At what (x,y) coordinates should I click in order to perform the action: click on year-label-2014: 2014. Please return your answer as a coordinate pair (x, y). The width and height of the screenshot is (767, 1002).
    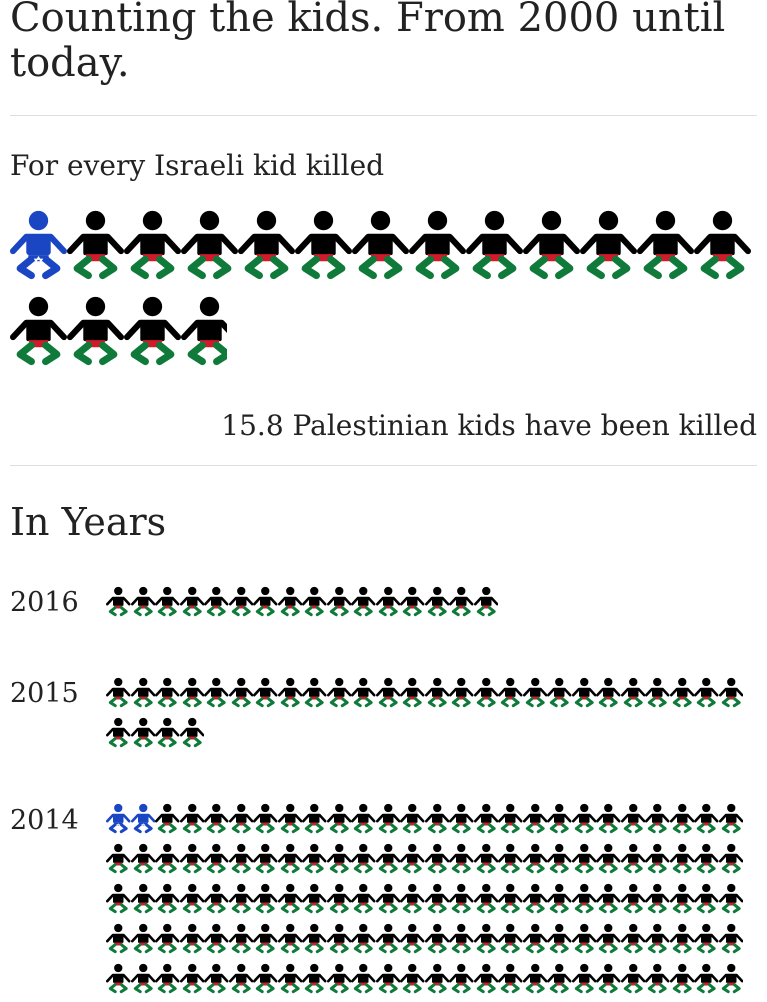
    Looking at the image, I should click on (44, 820).